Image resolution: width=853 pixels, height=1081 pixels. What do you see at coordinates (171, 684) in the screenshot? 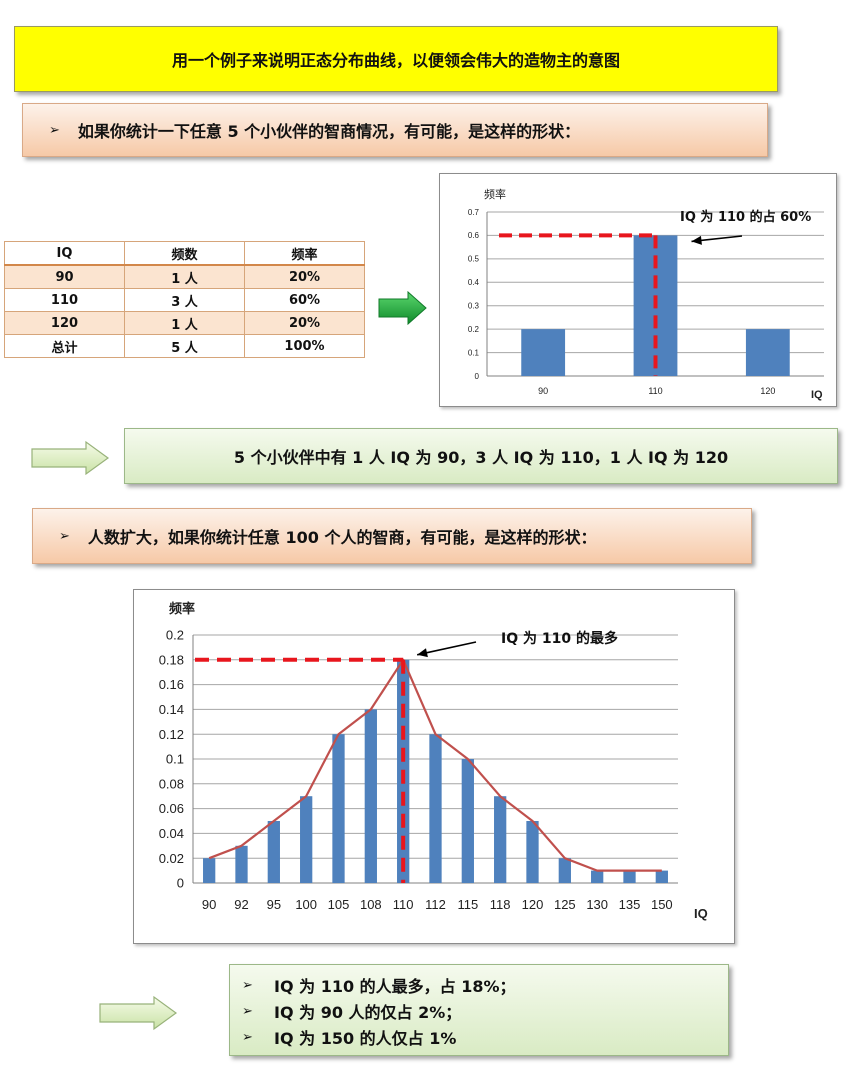
I see `y-tick-label: 0.16` at bounding box center [171, 684].